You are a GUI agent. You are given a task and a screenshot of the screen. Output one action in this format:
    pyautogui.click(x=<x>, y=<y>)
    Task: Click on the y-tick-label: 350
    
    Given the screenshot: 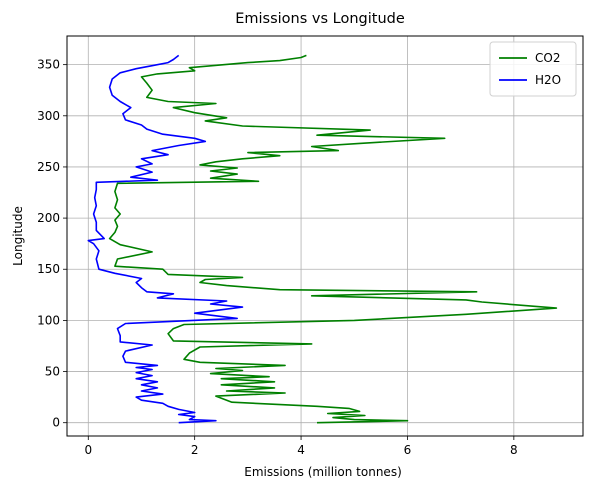 What is the action you would take?
    pyautogui.click(x=48, y=65)
    